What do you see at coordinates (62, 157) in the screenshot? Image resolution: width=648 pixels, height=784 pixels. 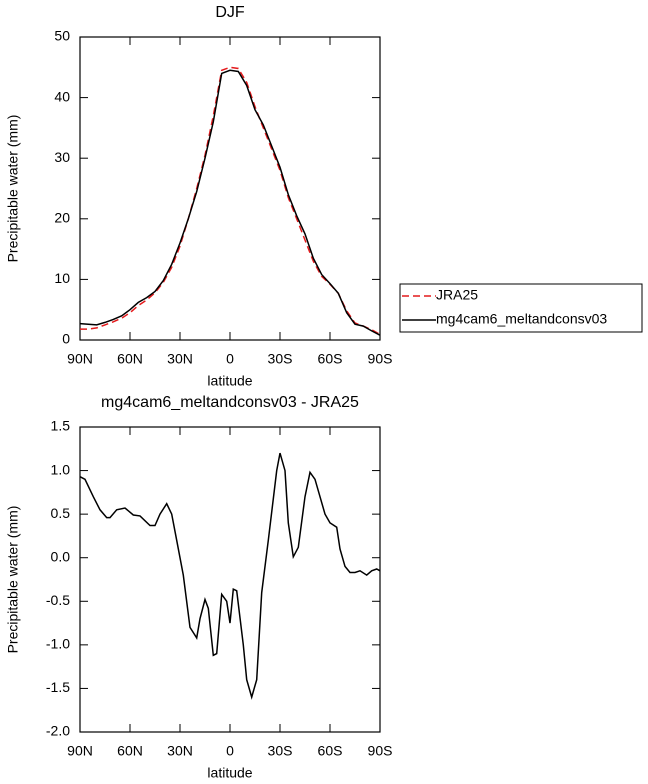 I see `y-tick-label: 30` at bounding box center [62, 157].